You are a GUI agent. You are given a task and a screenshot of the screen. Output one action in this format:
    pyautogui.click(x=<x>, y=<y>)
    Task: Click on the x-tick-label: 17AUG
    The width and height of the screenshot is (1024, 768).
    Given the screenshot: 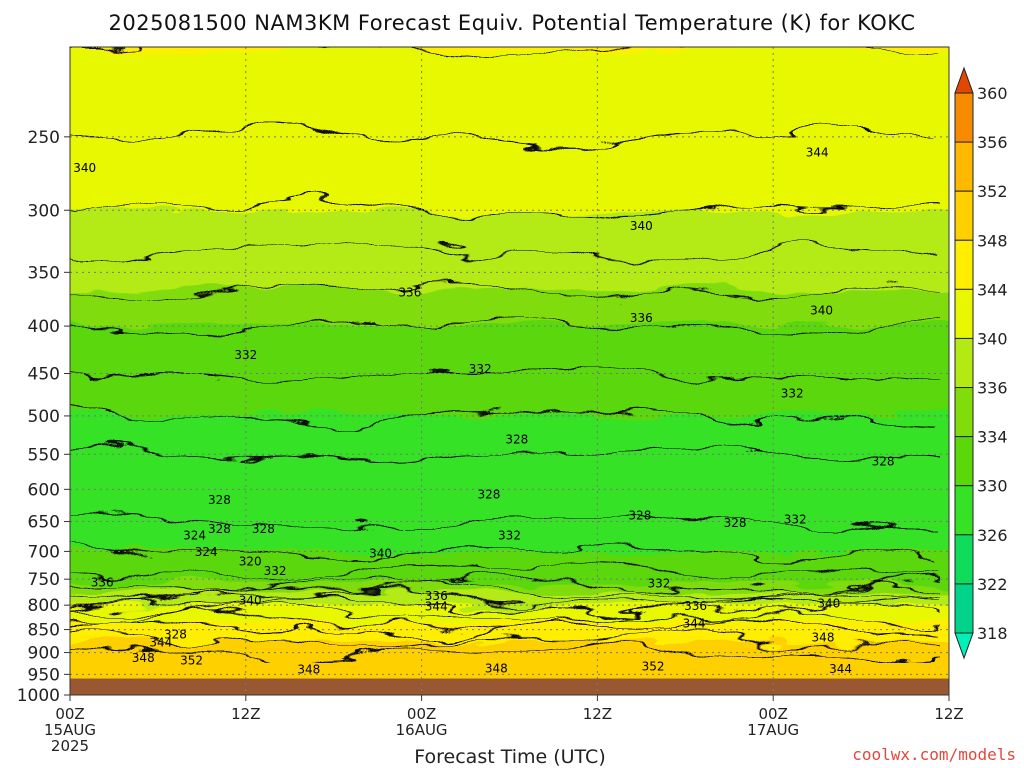 What is the action you would take?
    pyautogui.click(x=773, y=730)
    